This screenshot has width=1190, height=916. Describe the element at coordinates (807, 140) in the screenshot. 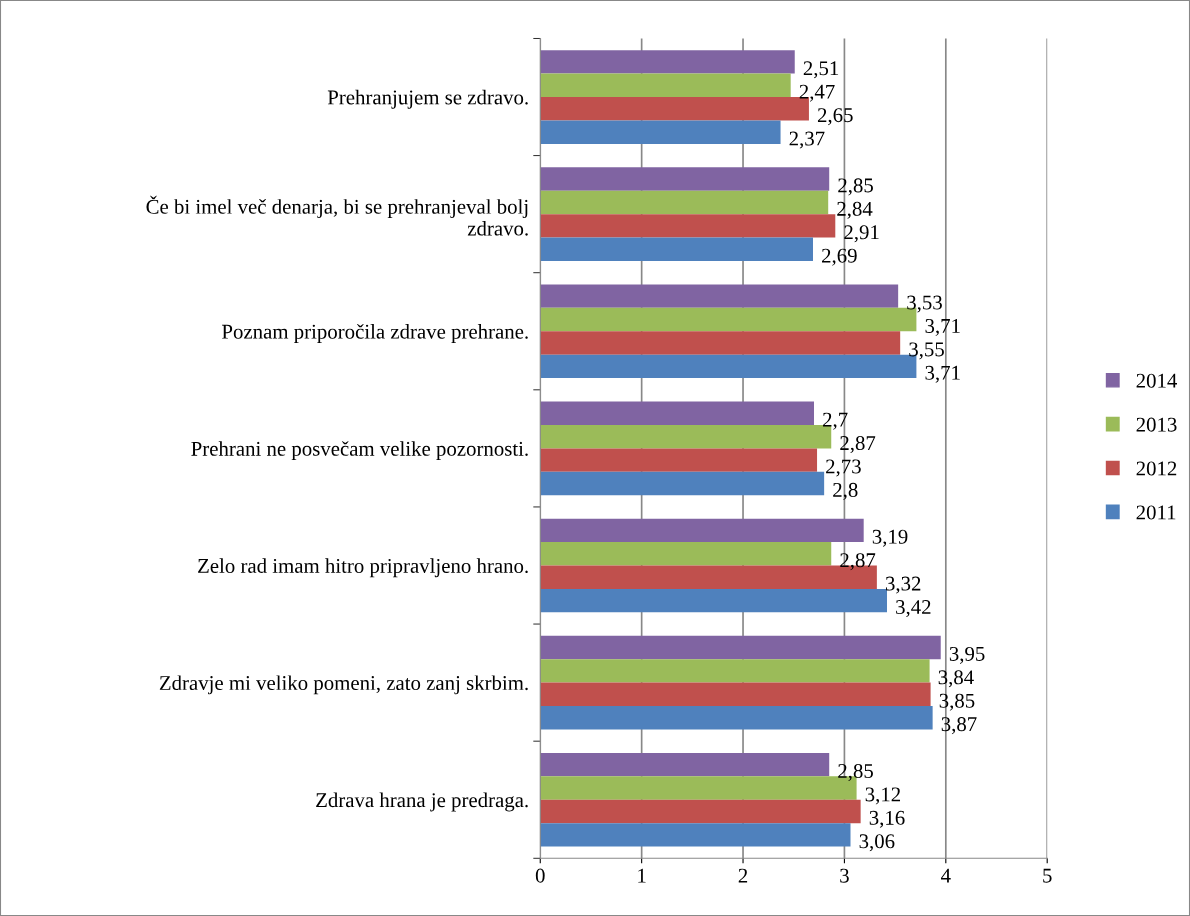

I see `data-label: 2,37` at that location.